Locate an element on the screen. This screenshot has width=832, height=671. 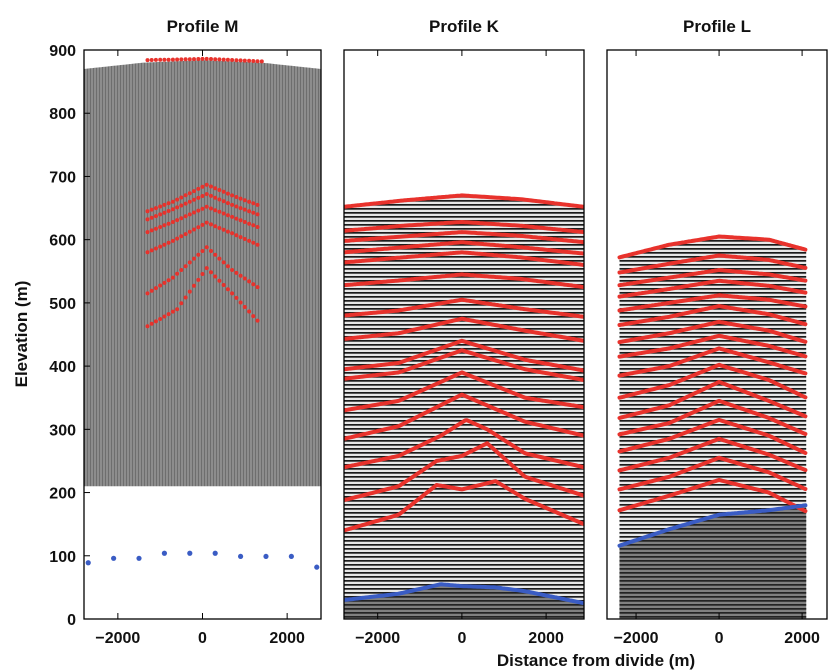
y-tick-label: 600 is located at coordinates (62, 241).